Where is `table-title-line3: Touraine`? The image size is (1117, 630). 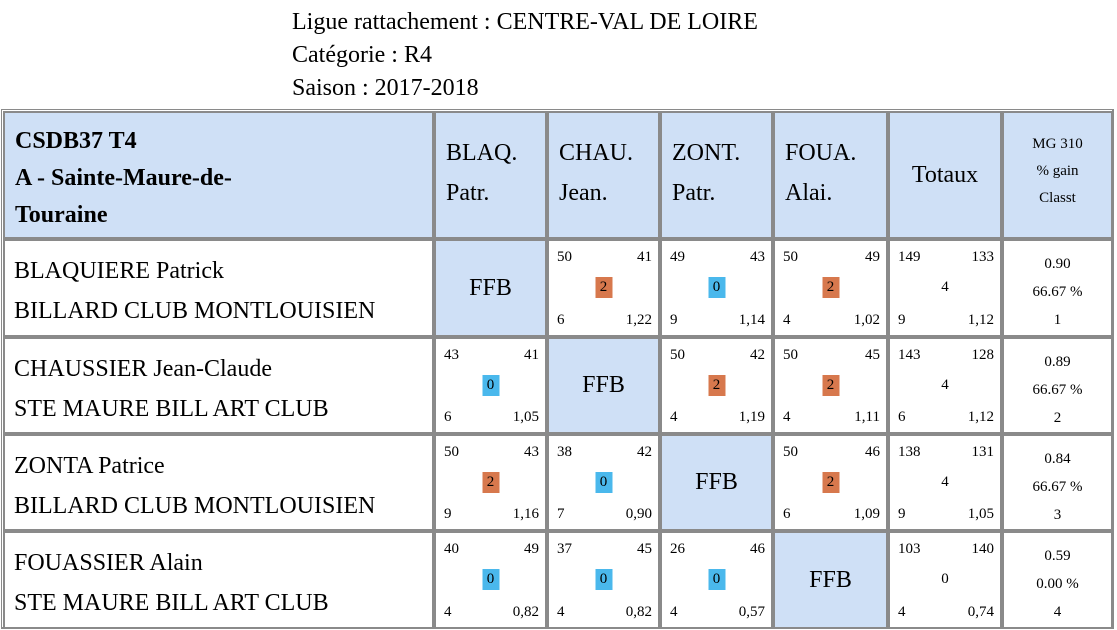
table-title-line3: Touraine is located at coordinates (61, 215).